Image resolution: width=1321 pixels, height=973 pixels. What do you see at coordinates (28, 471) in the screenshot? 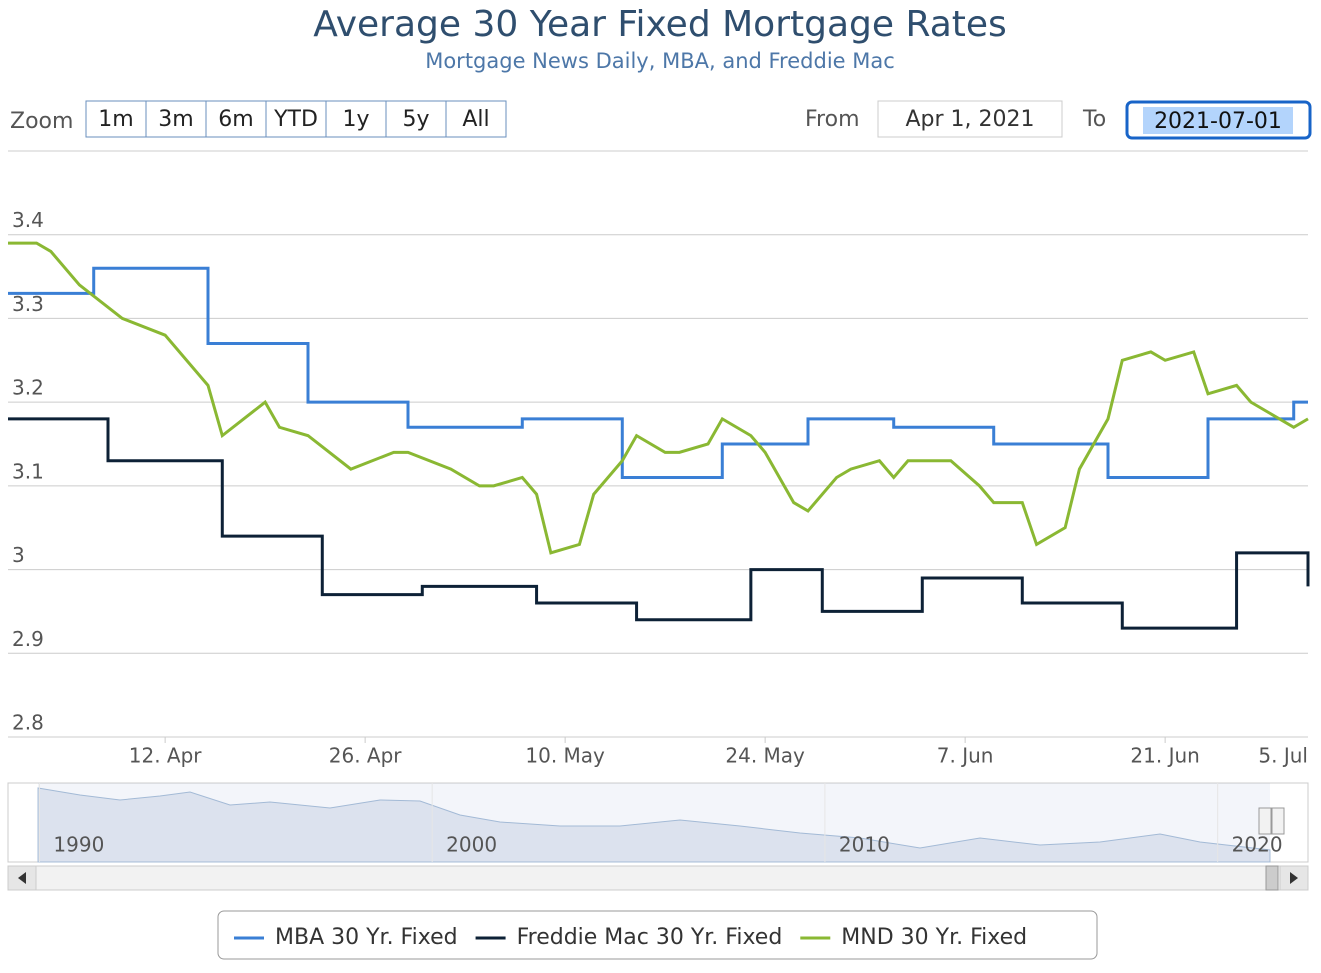
I see `y-tick-label: 3.1` at bounding box center [28, 471].